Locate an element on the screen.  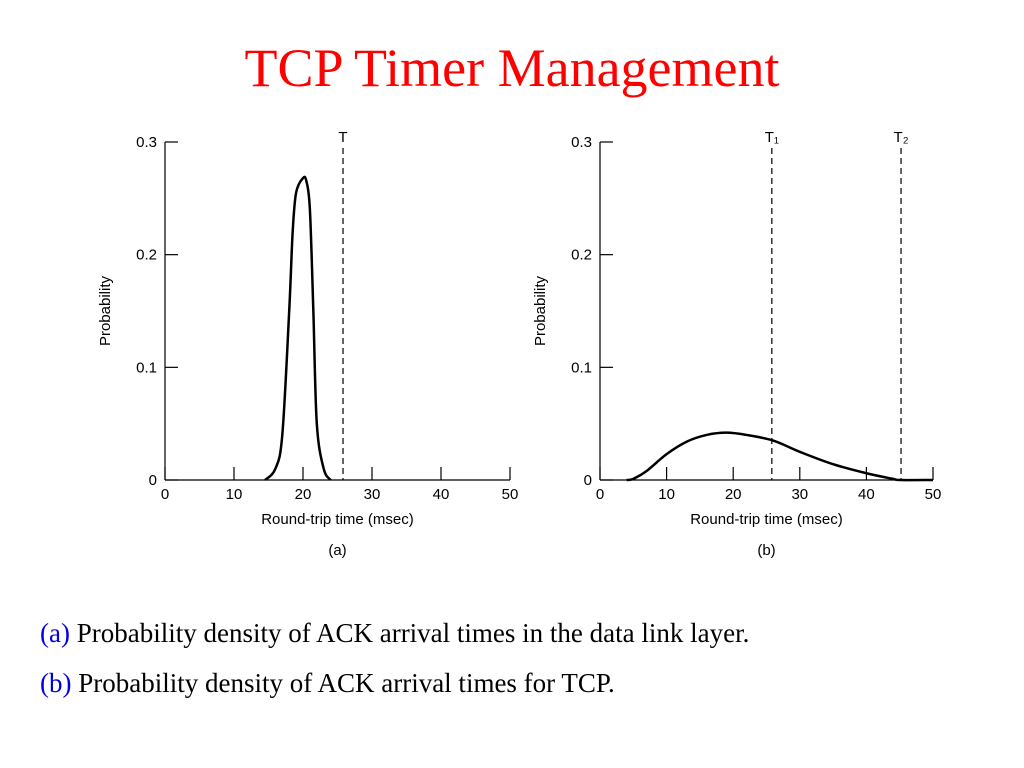
slide-title: TCP Timer Management is located at coordinates (512, 68).